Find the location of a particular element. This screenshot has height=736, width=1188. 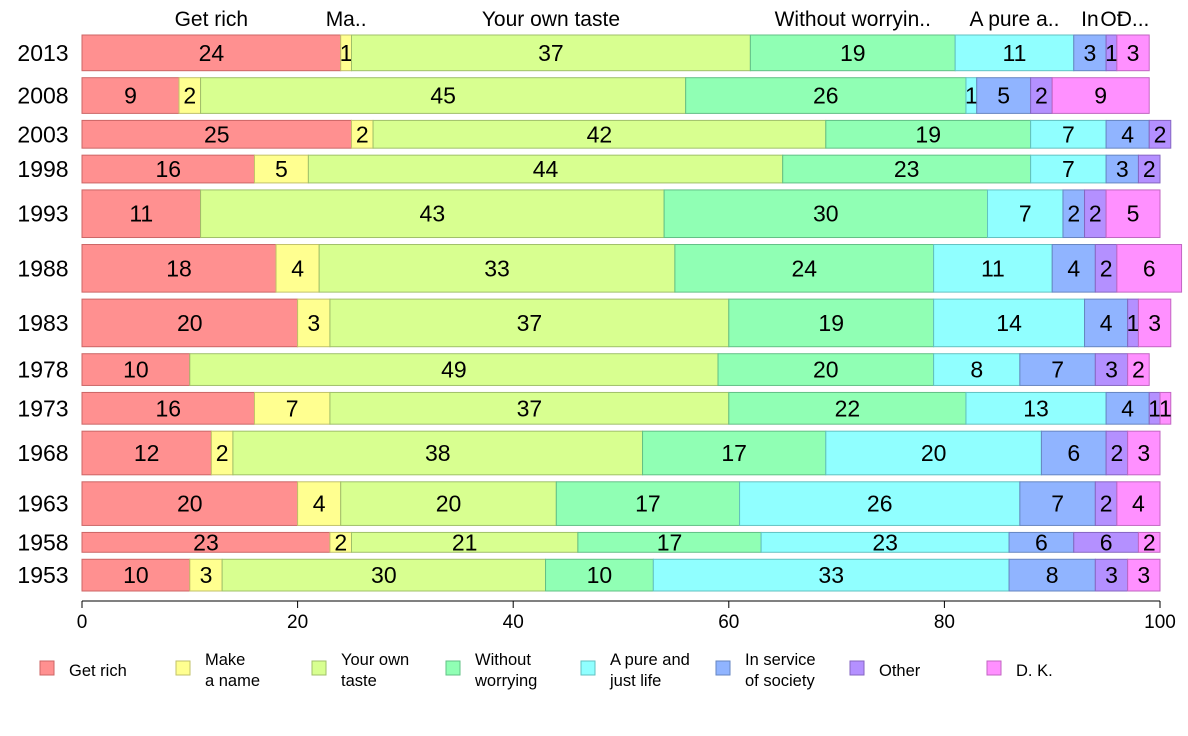

year-label: 2008 is located at coordinates (42, 96).